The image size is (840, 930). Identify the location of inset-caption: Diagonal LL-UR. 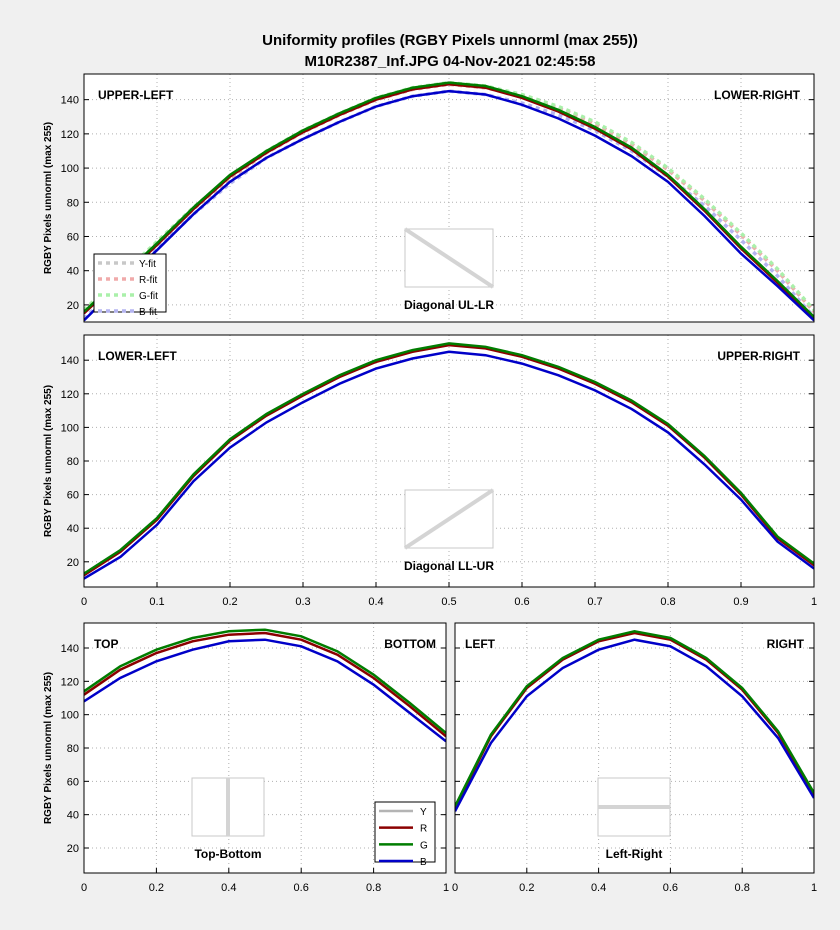
(449, 566).